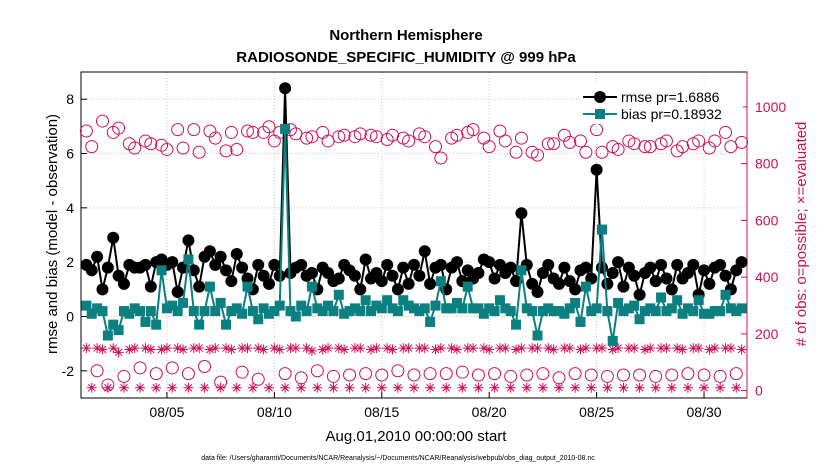 This screenshot has width=830, height=470. Describe the element at coordinates (70, 208) in the screenshot. I see `y-tick-label: 4` at that location.